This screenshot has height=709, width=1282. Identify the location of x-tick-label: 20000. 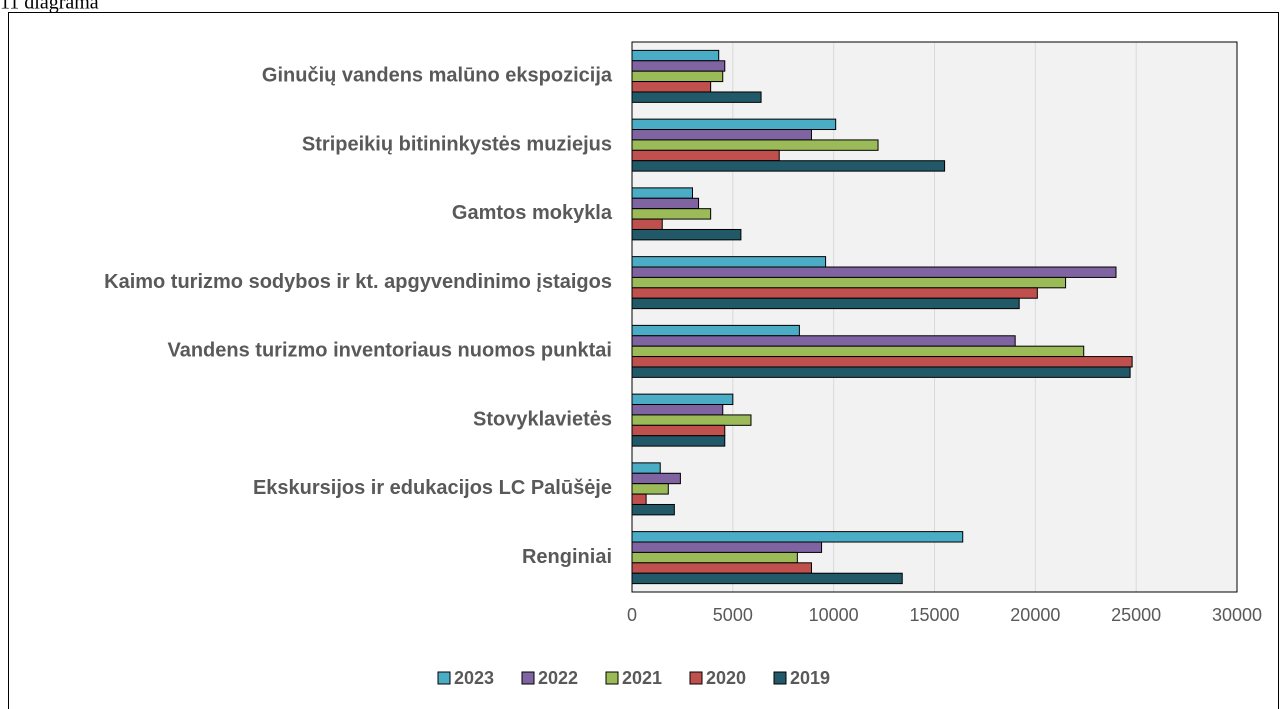
(1035, 615).